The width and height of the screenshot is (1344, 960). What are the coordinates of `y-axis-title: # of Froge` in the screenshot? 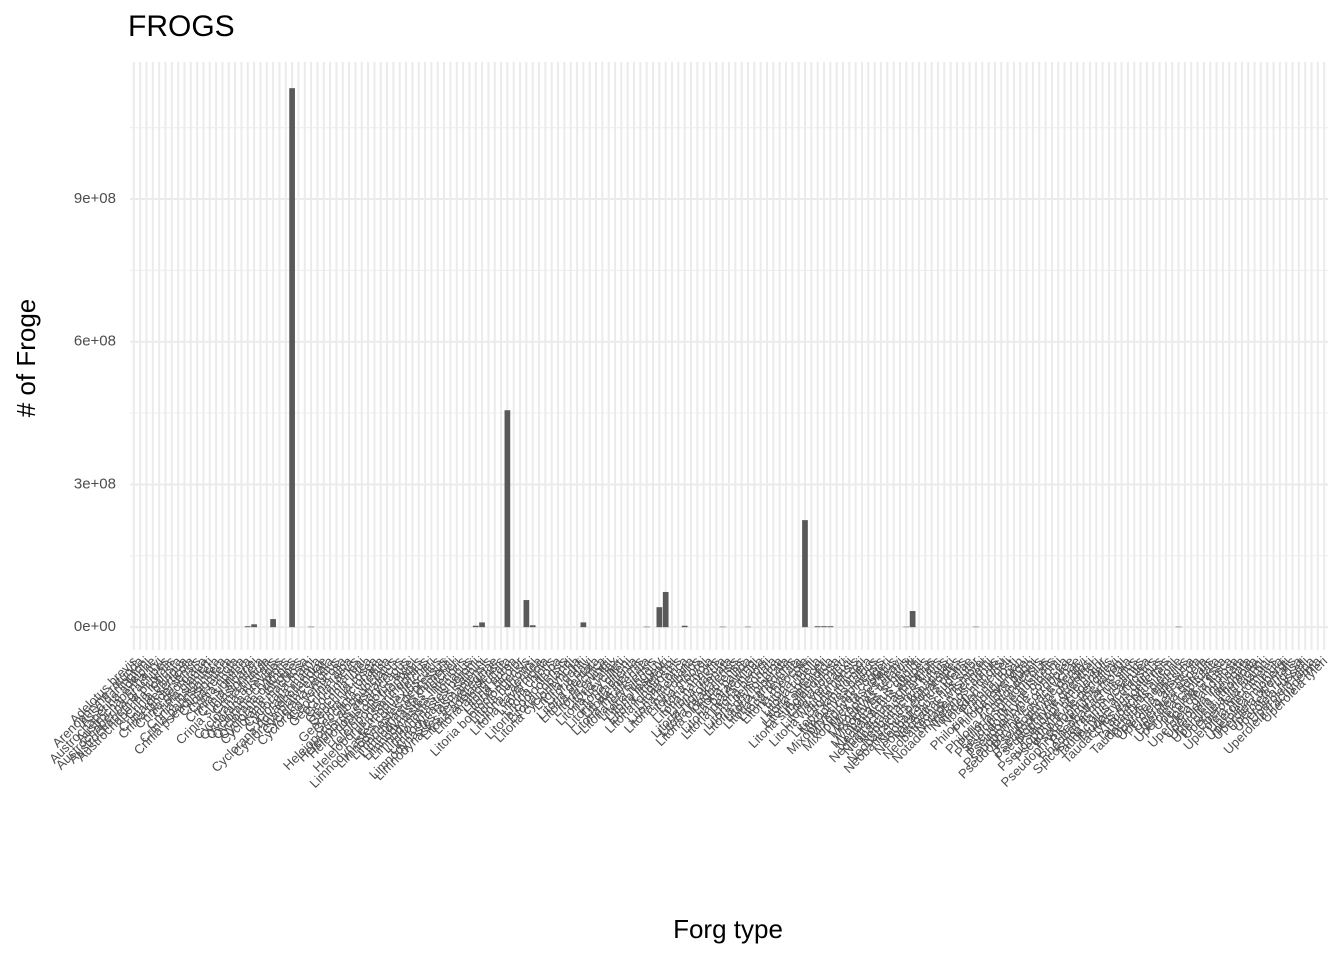 It's located at (26, 358).